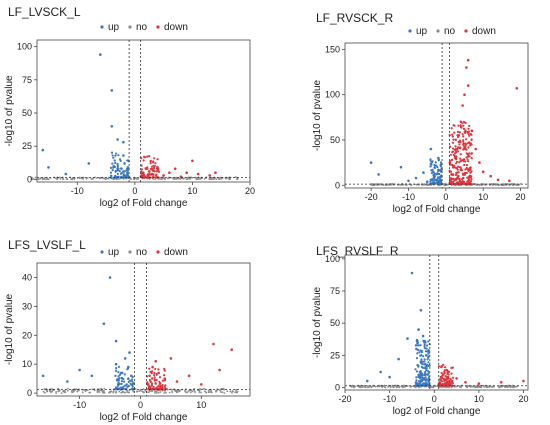  Describe the element at coordinates (114, 252) in the screenshot. I see `legend-label-up: up` at that location.